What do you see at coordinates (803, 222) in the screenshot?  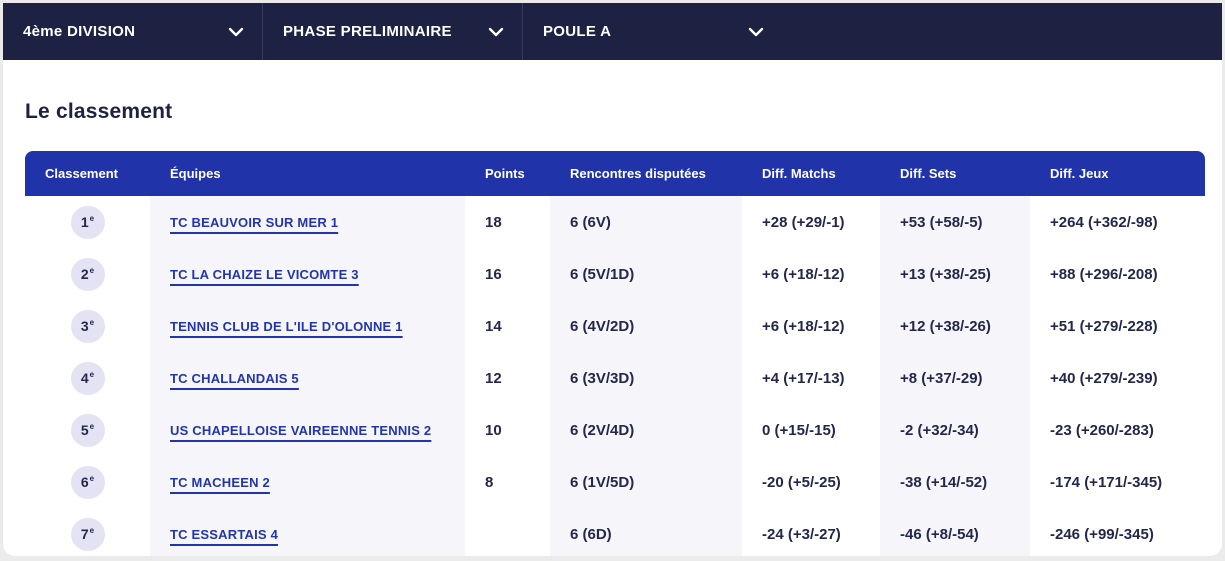 I see `diff-matchs-cell: +28 (+29/-1)` at bounding box center [803, 222].